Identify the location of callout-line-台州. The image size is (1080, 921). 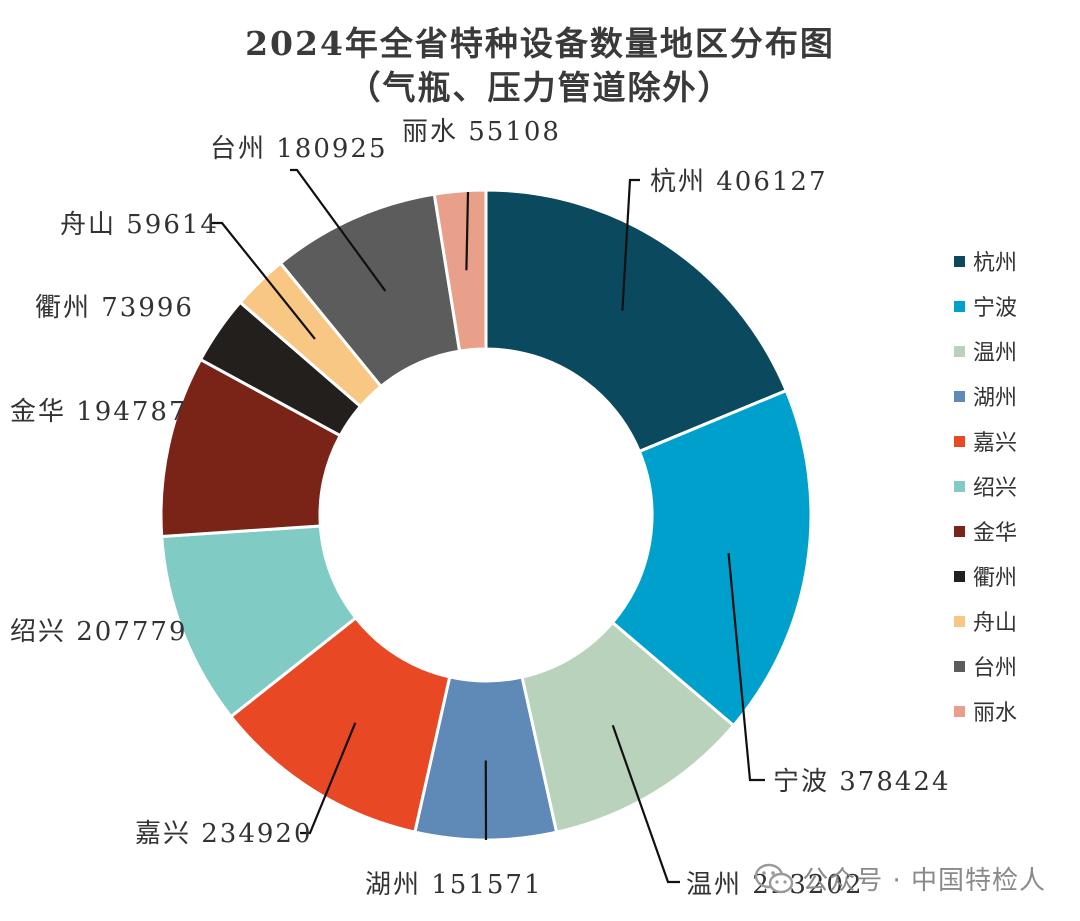
(338, 230).